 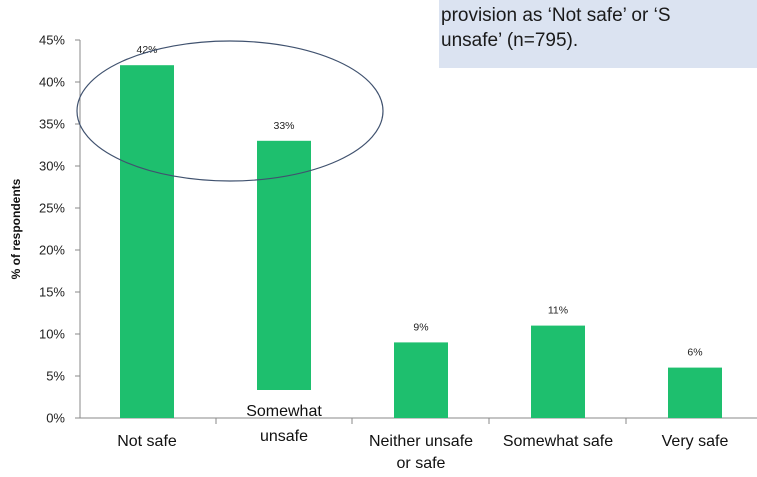 I want to click on bar-value-label: 6%, so click(x=694, y=353).